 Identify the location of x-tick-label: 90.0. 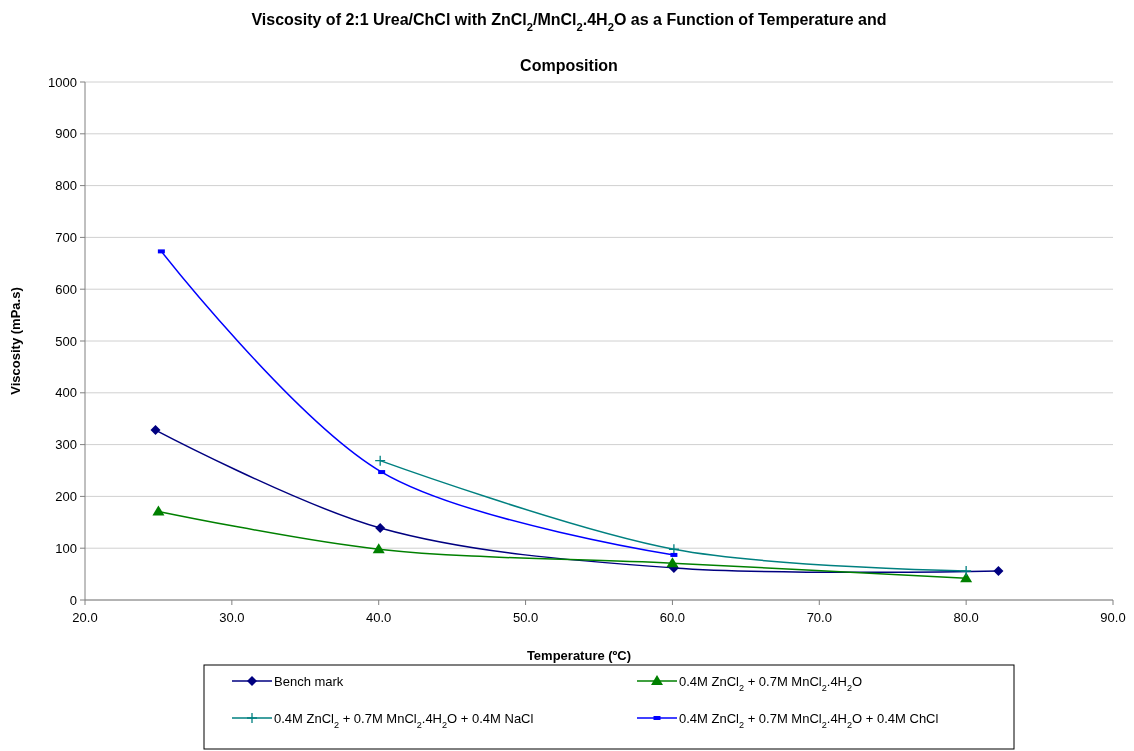
(1113, 617).